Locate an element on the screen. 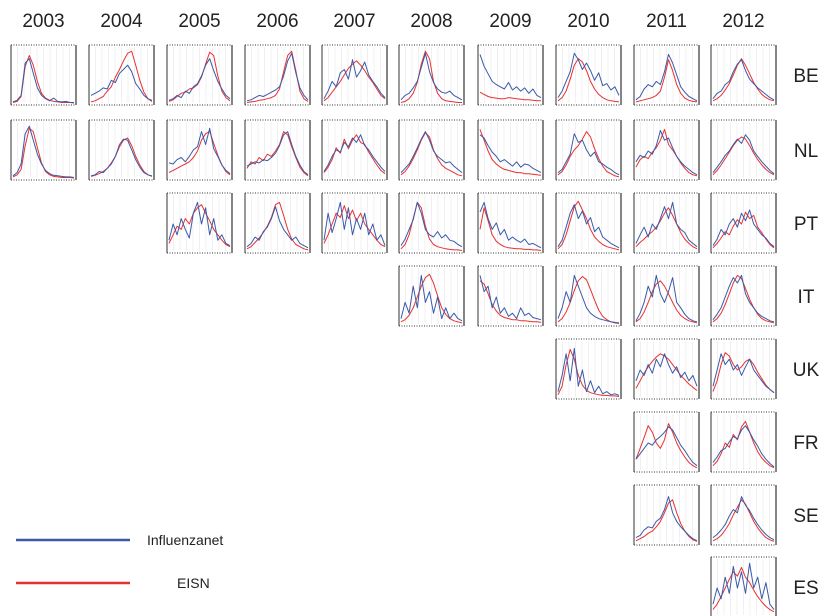  panel-be-2012 is located at coordinates (743, 75).